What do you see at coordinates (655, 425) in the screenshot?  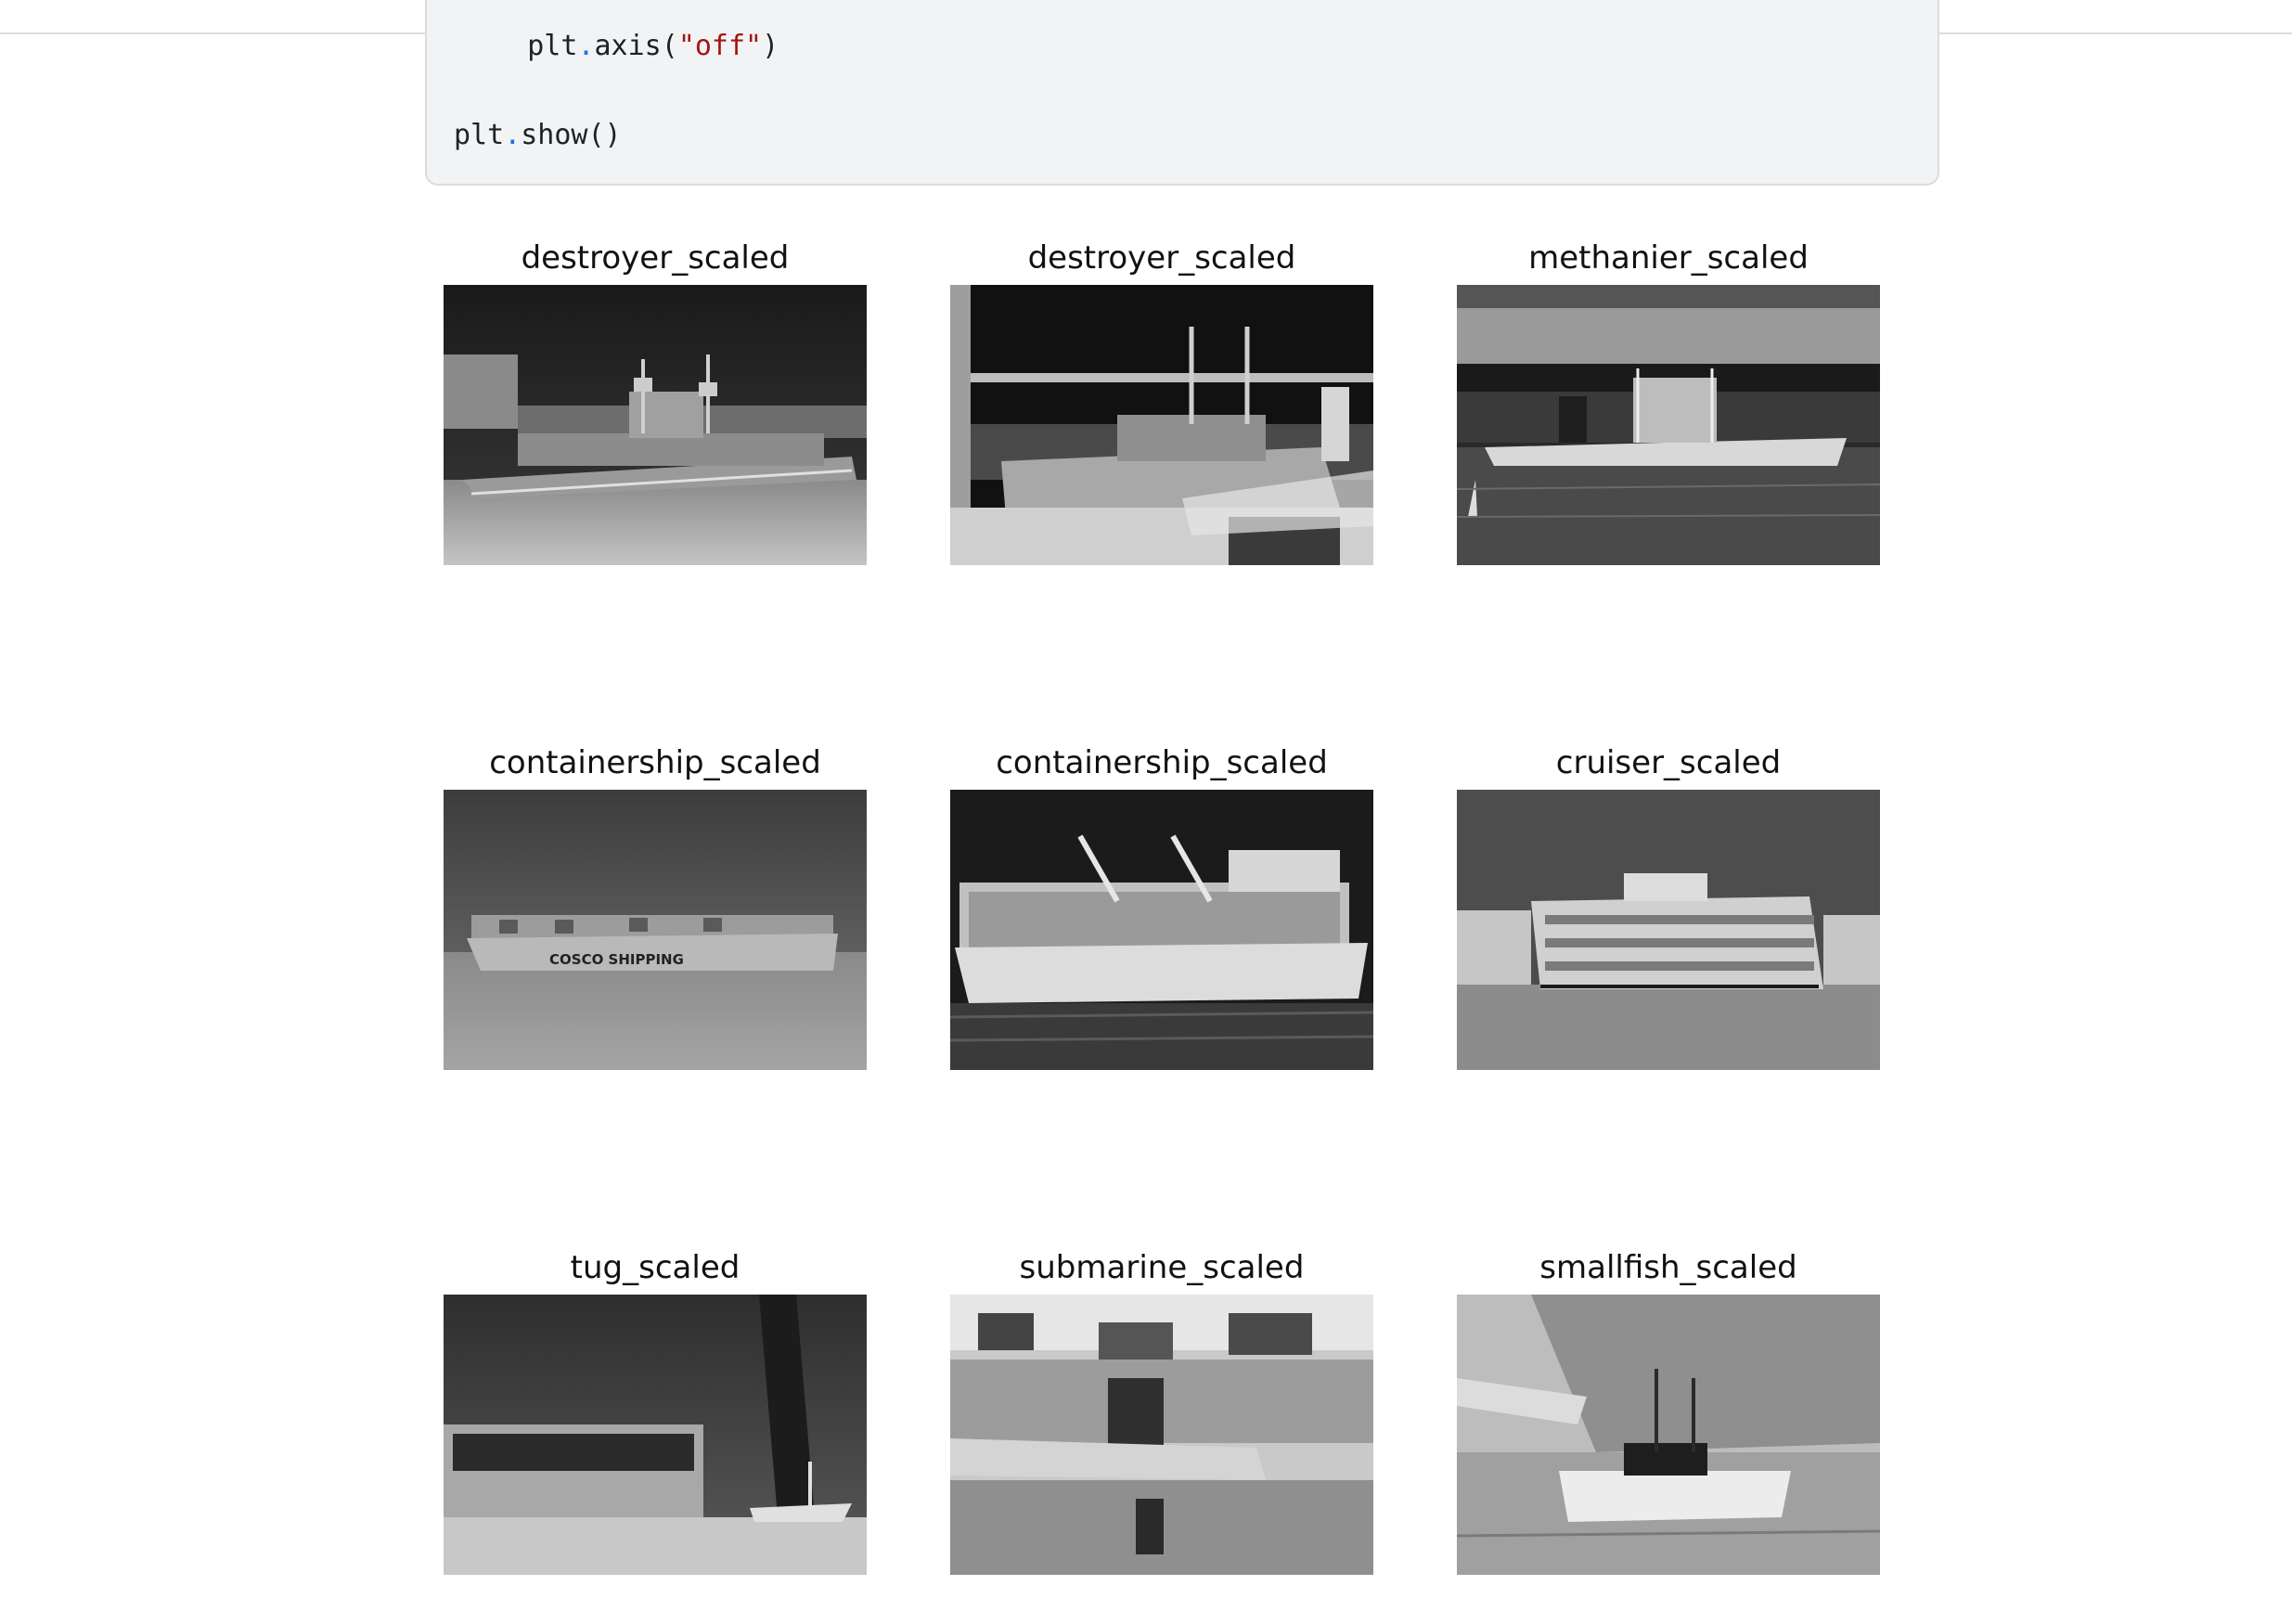 I see `destroyer-ship-image` at bounding box center [655, 425].